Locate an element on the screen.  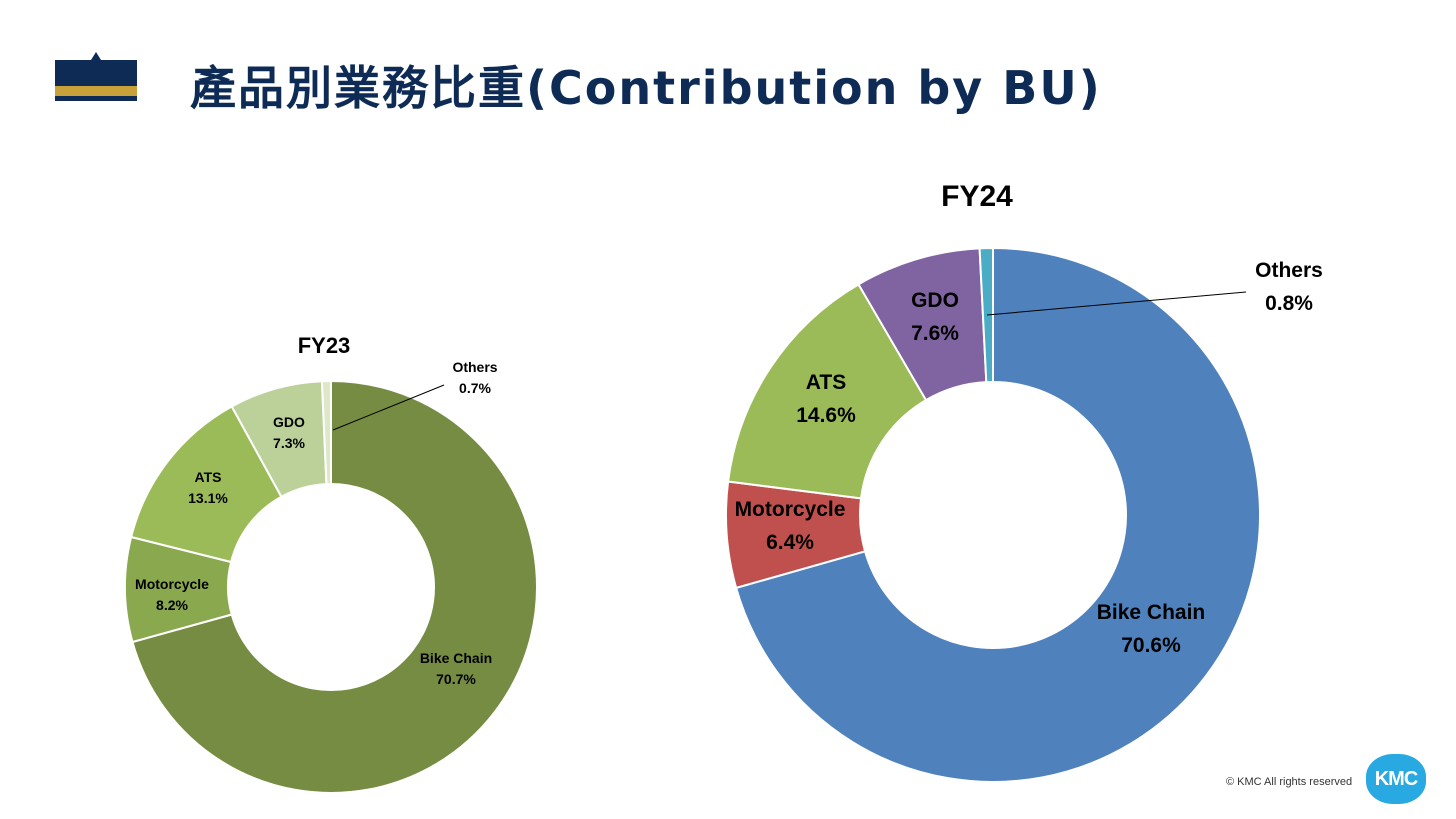
chart-title: FY23 is located at coordinates (324, 345).